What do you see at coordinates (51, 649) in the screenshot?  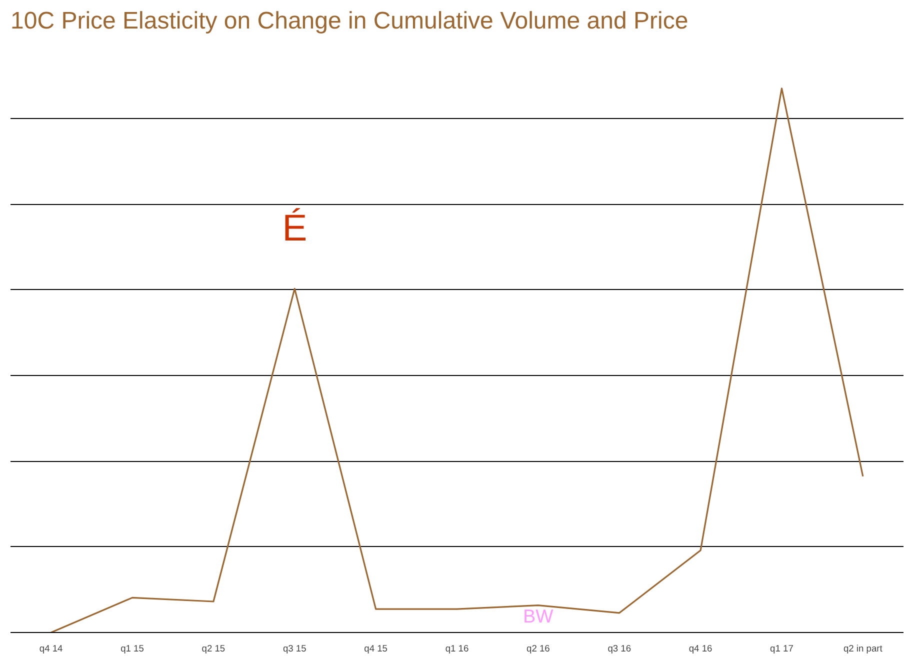 I see `x-tick-label: q4 14` at bounding box center [51, 649].